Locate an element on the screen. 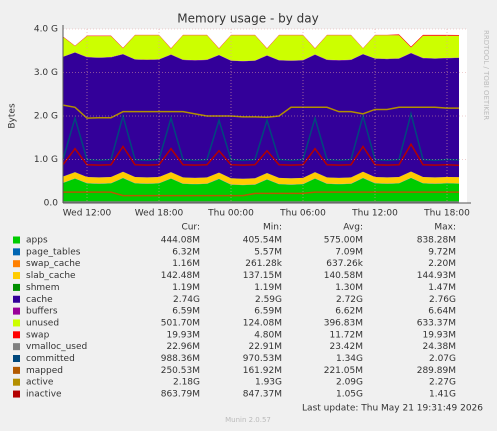 The width and height of the screenshot is (497, 431). legend-label: slab_cache is located at coordinates (51, 276).